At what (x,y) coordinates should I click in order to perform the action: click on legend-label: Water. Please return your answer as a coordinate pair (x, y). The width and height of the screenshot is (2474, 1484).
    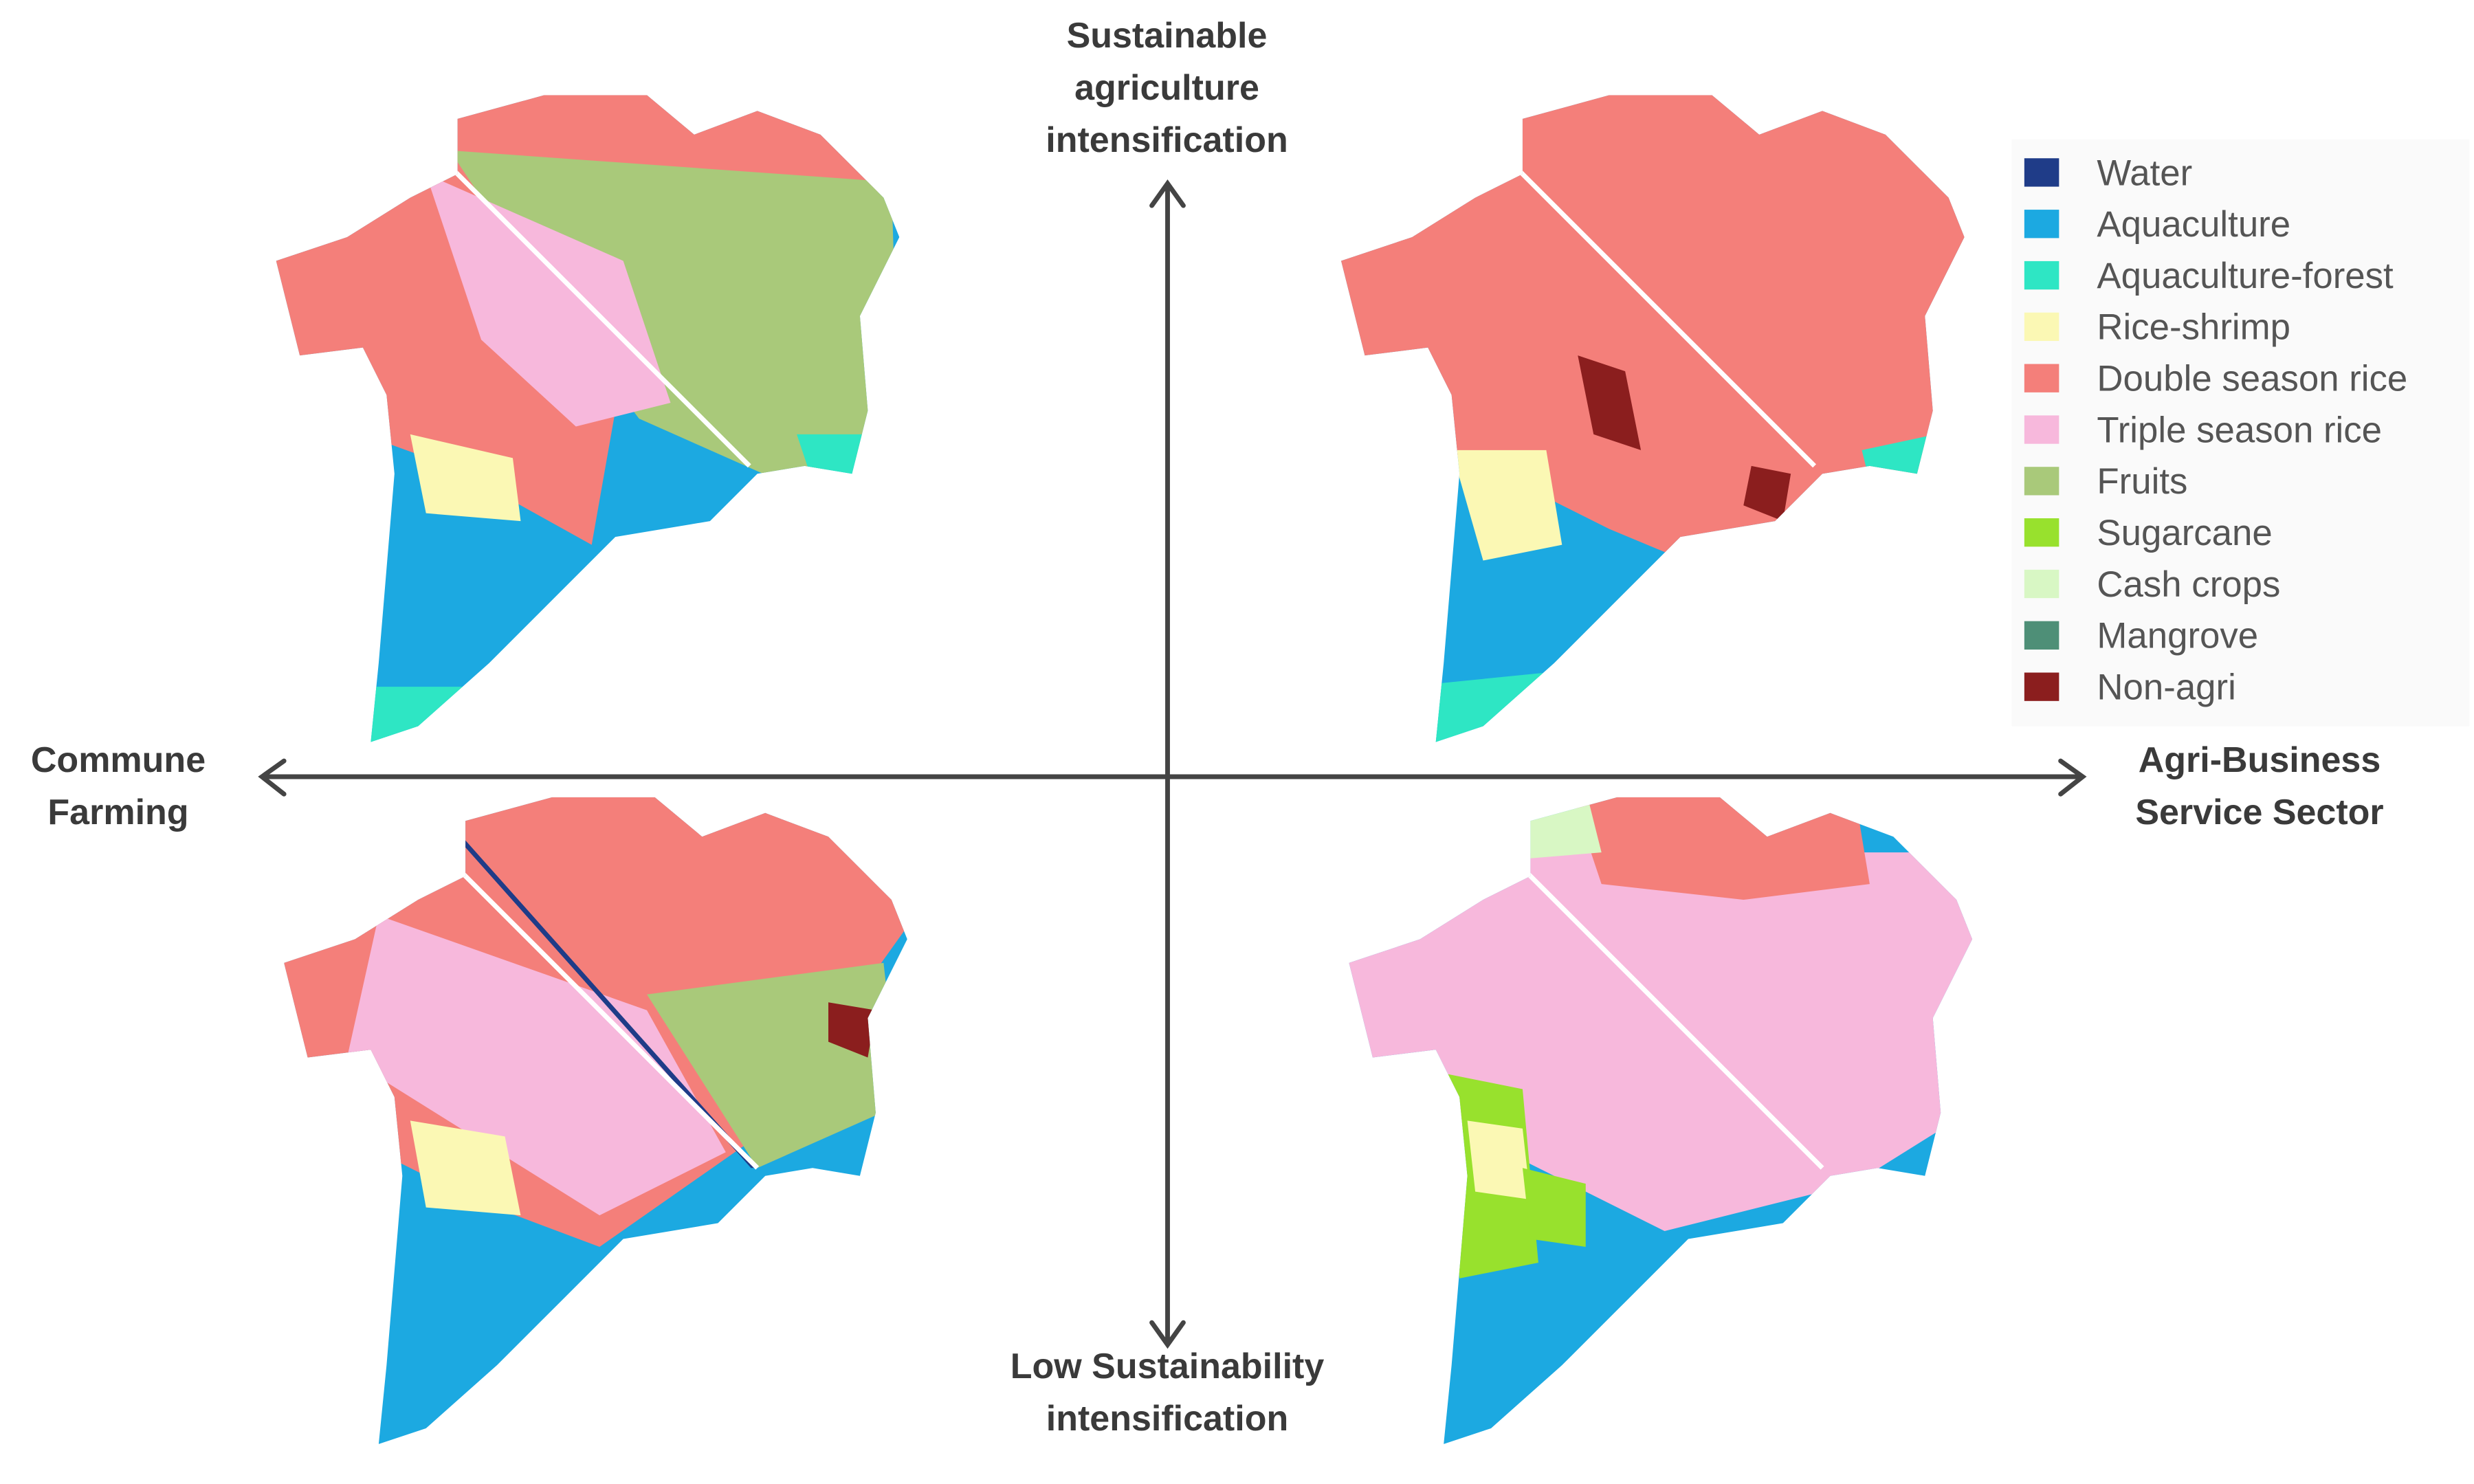
    Looking at the image, I should click on (2144, 173).